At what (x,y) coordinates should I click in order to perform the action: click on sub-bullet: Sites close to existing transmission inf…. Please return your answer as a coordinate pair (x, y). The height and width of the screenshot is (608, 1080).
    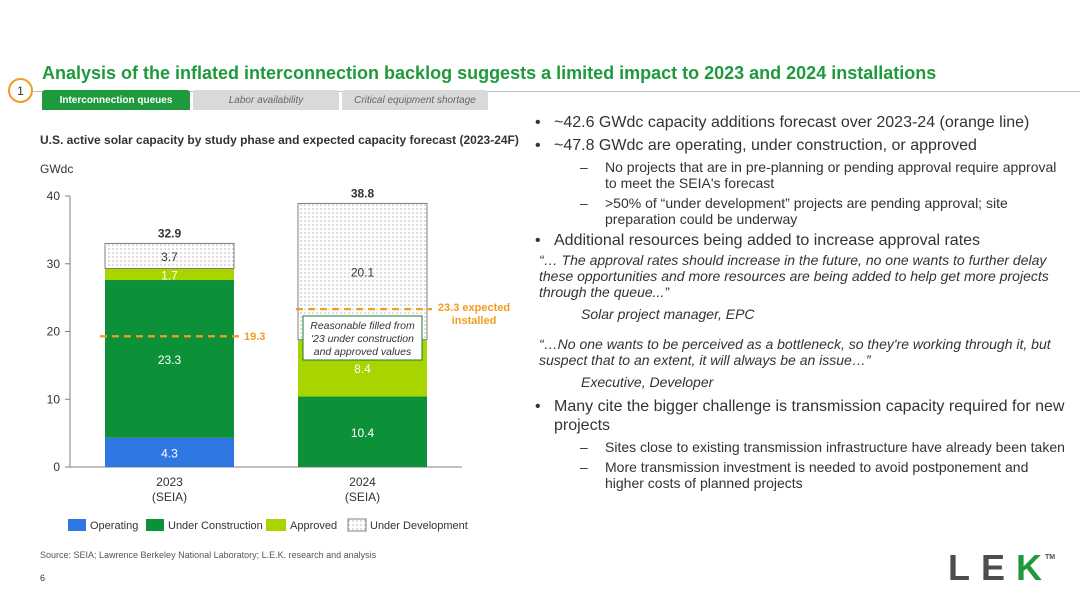
    Looking at the image, I should click on (798, 447).